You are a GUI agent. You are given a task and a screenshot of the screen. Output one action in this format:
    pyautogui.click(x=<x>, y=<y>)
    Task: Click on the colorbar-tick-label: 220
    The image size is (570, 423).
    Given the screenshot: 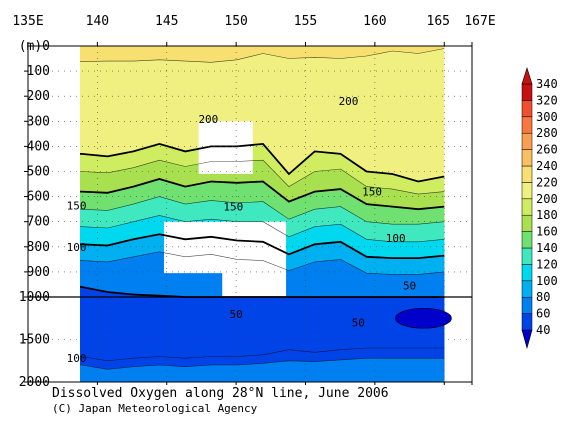 What is the action you would take?
    pyautogui.click(x=547, y=182)
    